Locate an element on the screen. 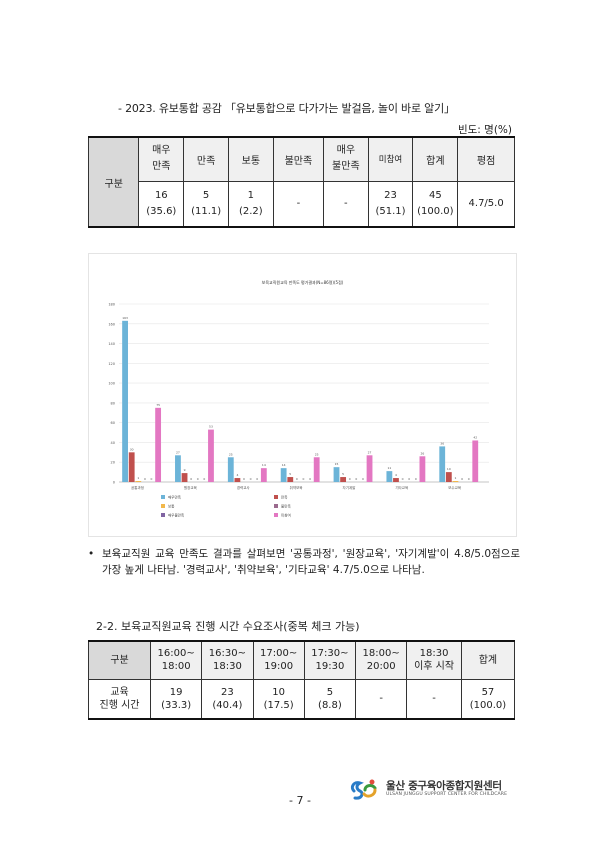 The image size is (600, 849). value-cell: 4.7/5.0 is located at coordinates (486, 204).